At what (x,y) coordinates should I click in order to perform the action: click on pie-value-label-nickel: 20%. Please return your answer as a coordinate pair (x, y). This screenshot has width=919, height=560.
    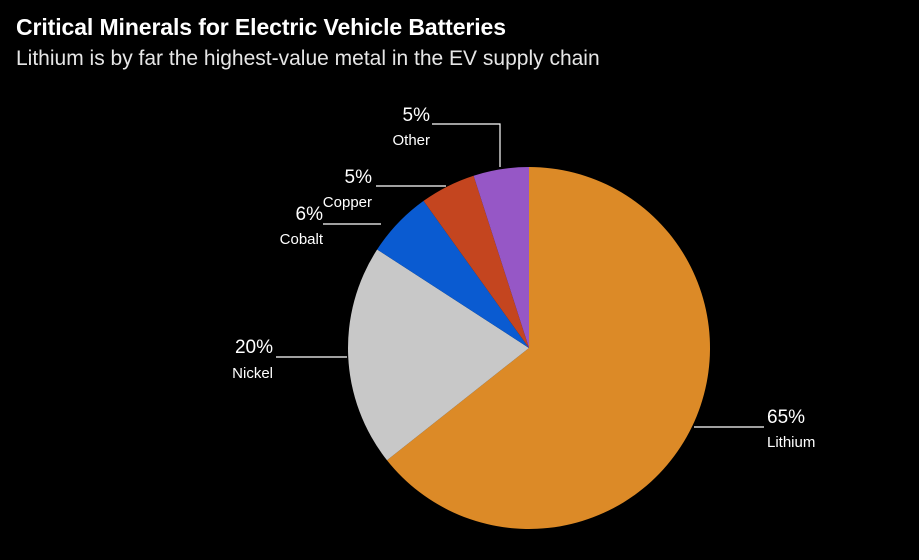
    Looking at the image, I should click on (254, 347).